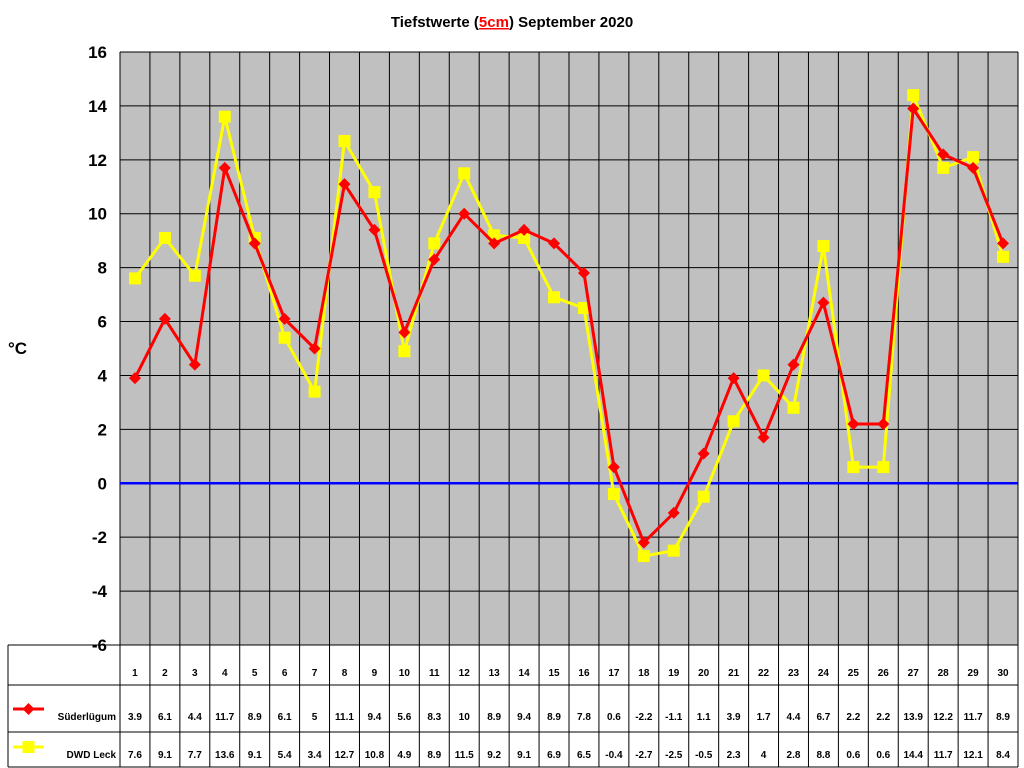  I want to click on table-cell: -0.4, so click(614, 755).